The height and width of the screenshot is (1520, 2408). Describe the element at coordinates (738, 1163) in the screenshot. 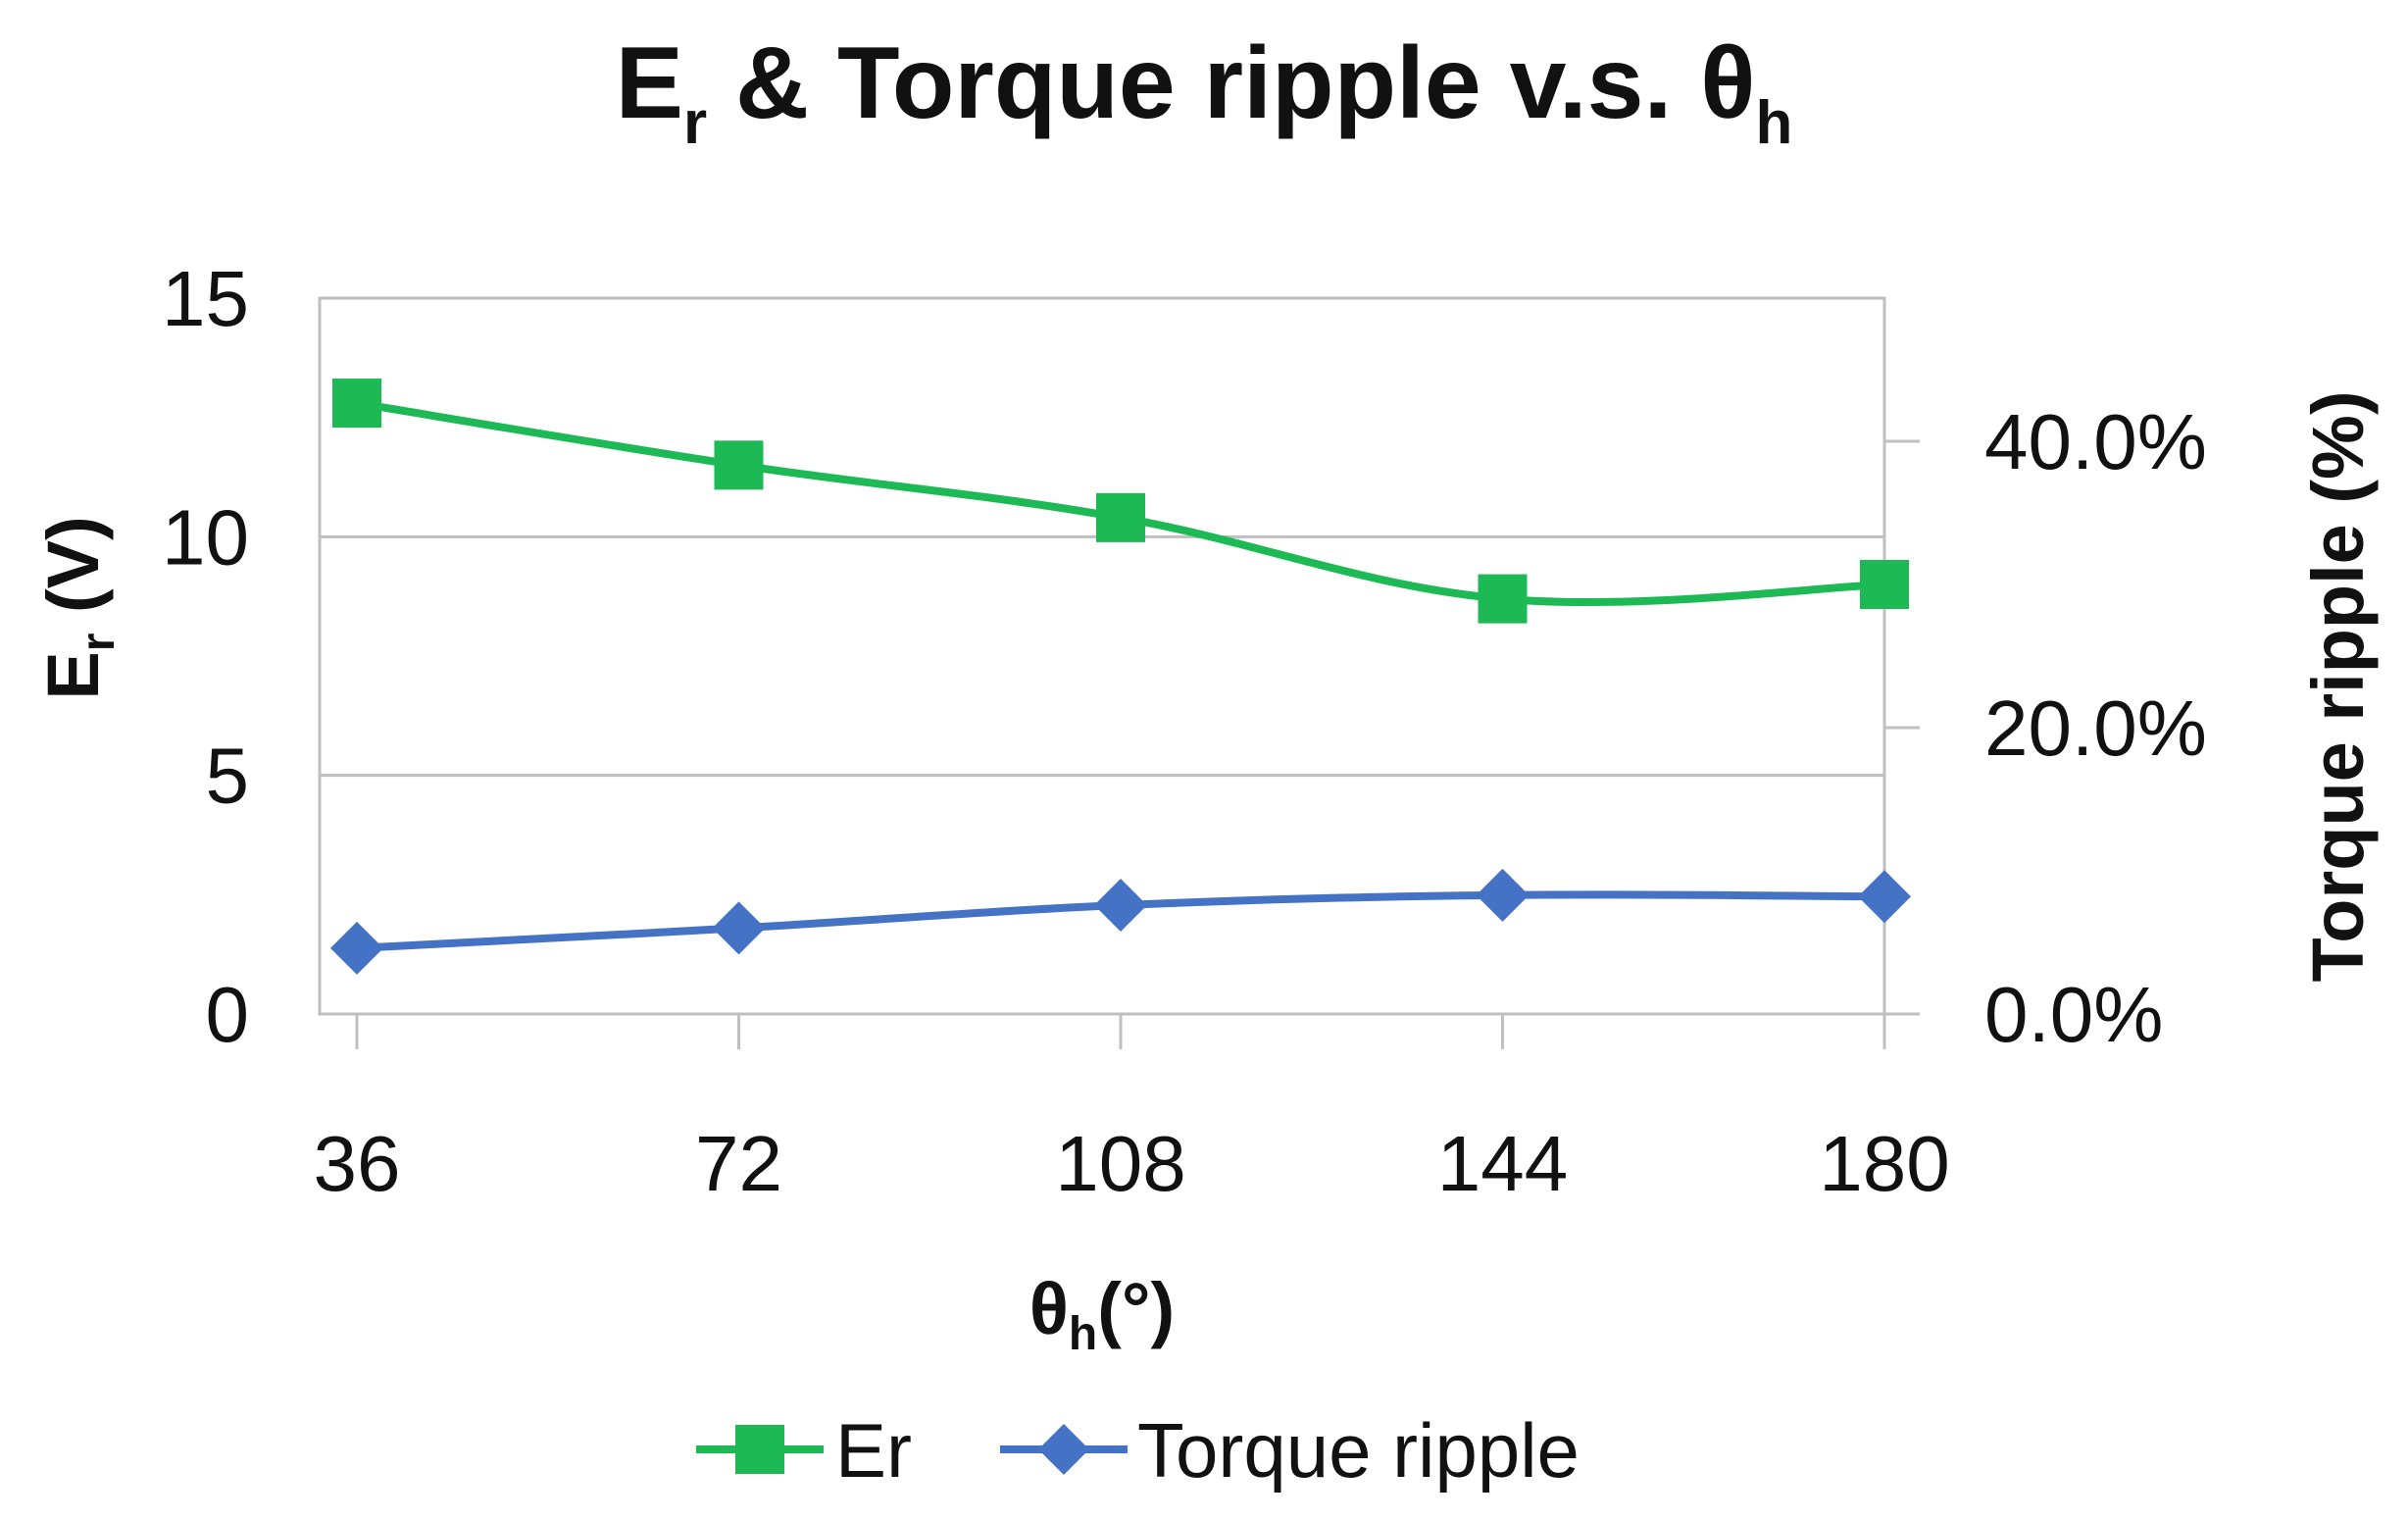

I see `x-tick-label: 72` at that location.